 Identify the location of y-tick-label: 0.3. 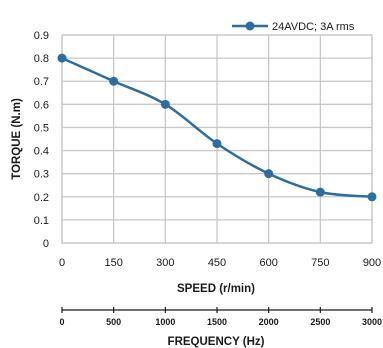
(41, 175).